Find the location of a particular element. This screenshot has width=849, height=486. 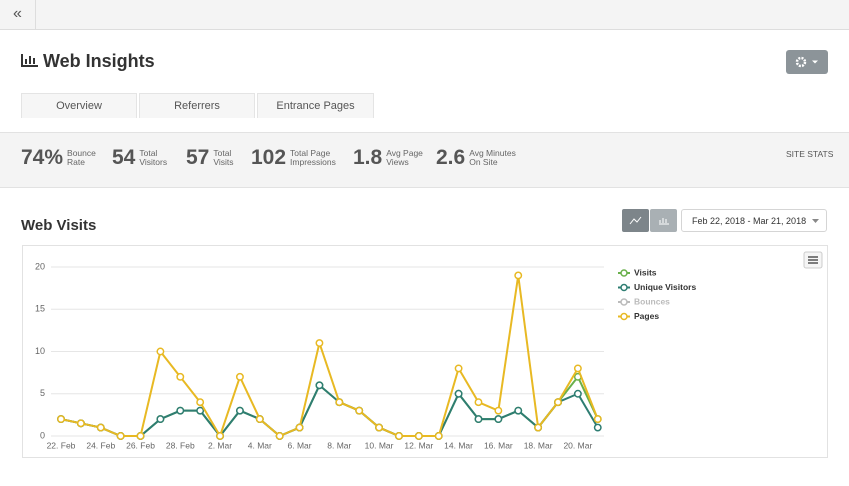

stat-value: 74% is located at coordinates (42, 157).